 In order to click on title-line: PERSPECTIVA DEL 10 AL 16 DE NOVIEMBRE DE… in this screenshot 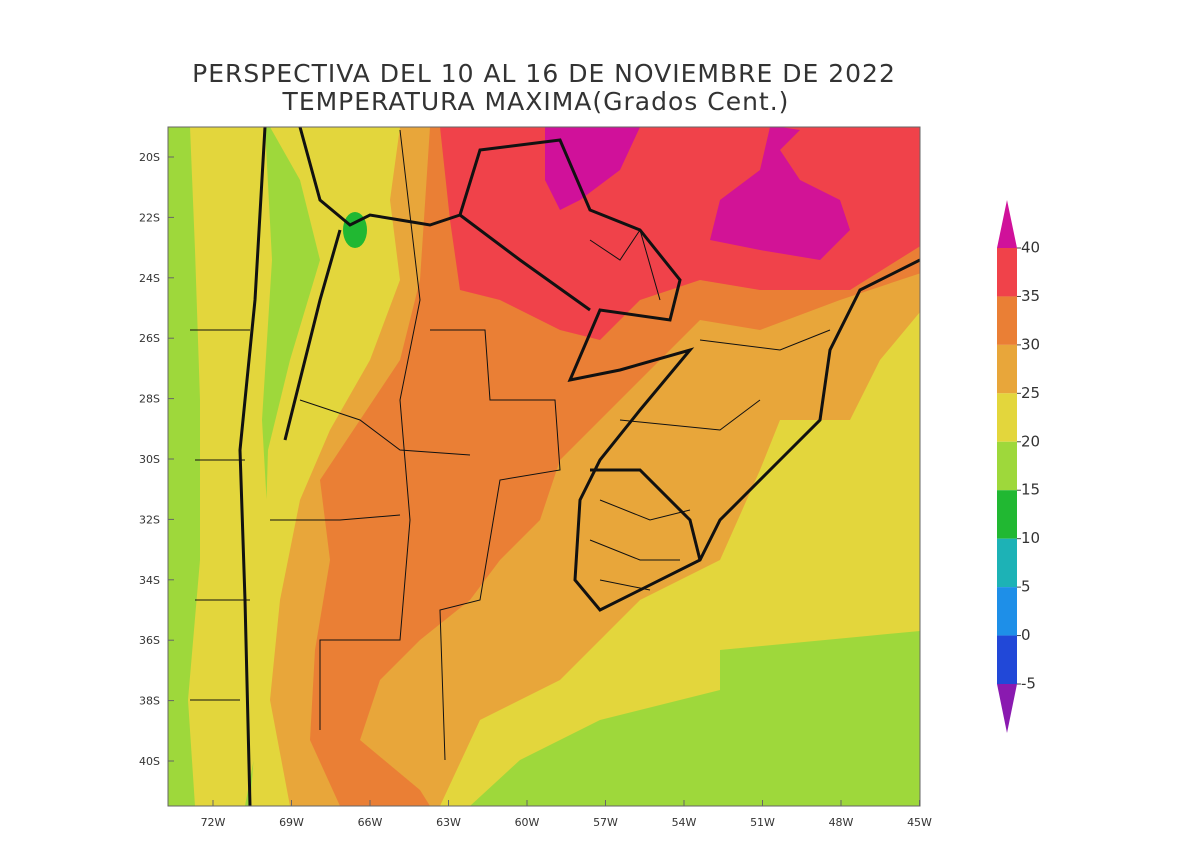, I will do `click(544, 73)`.